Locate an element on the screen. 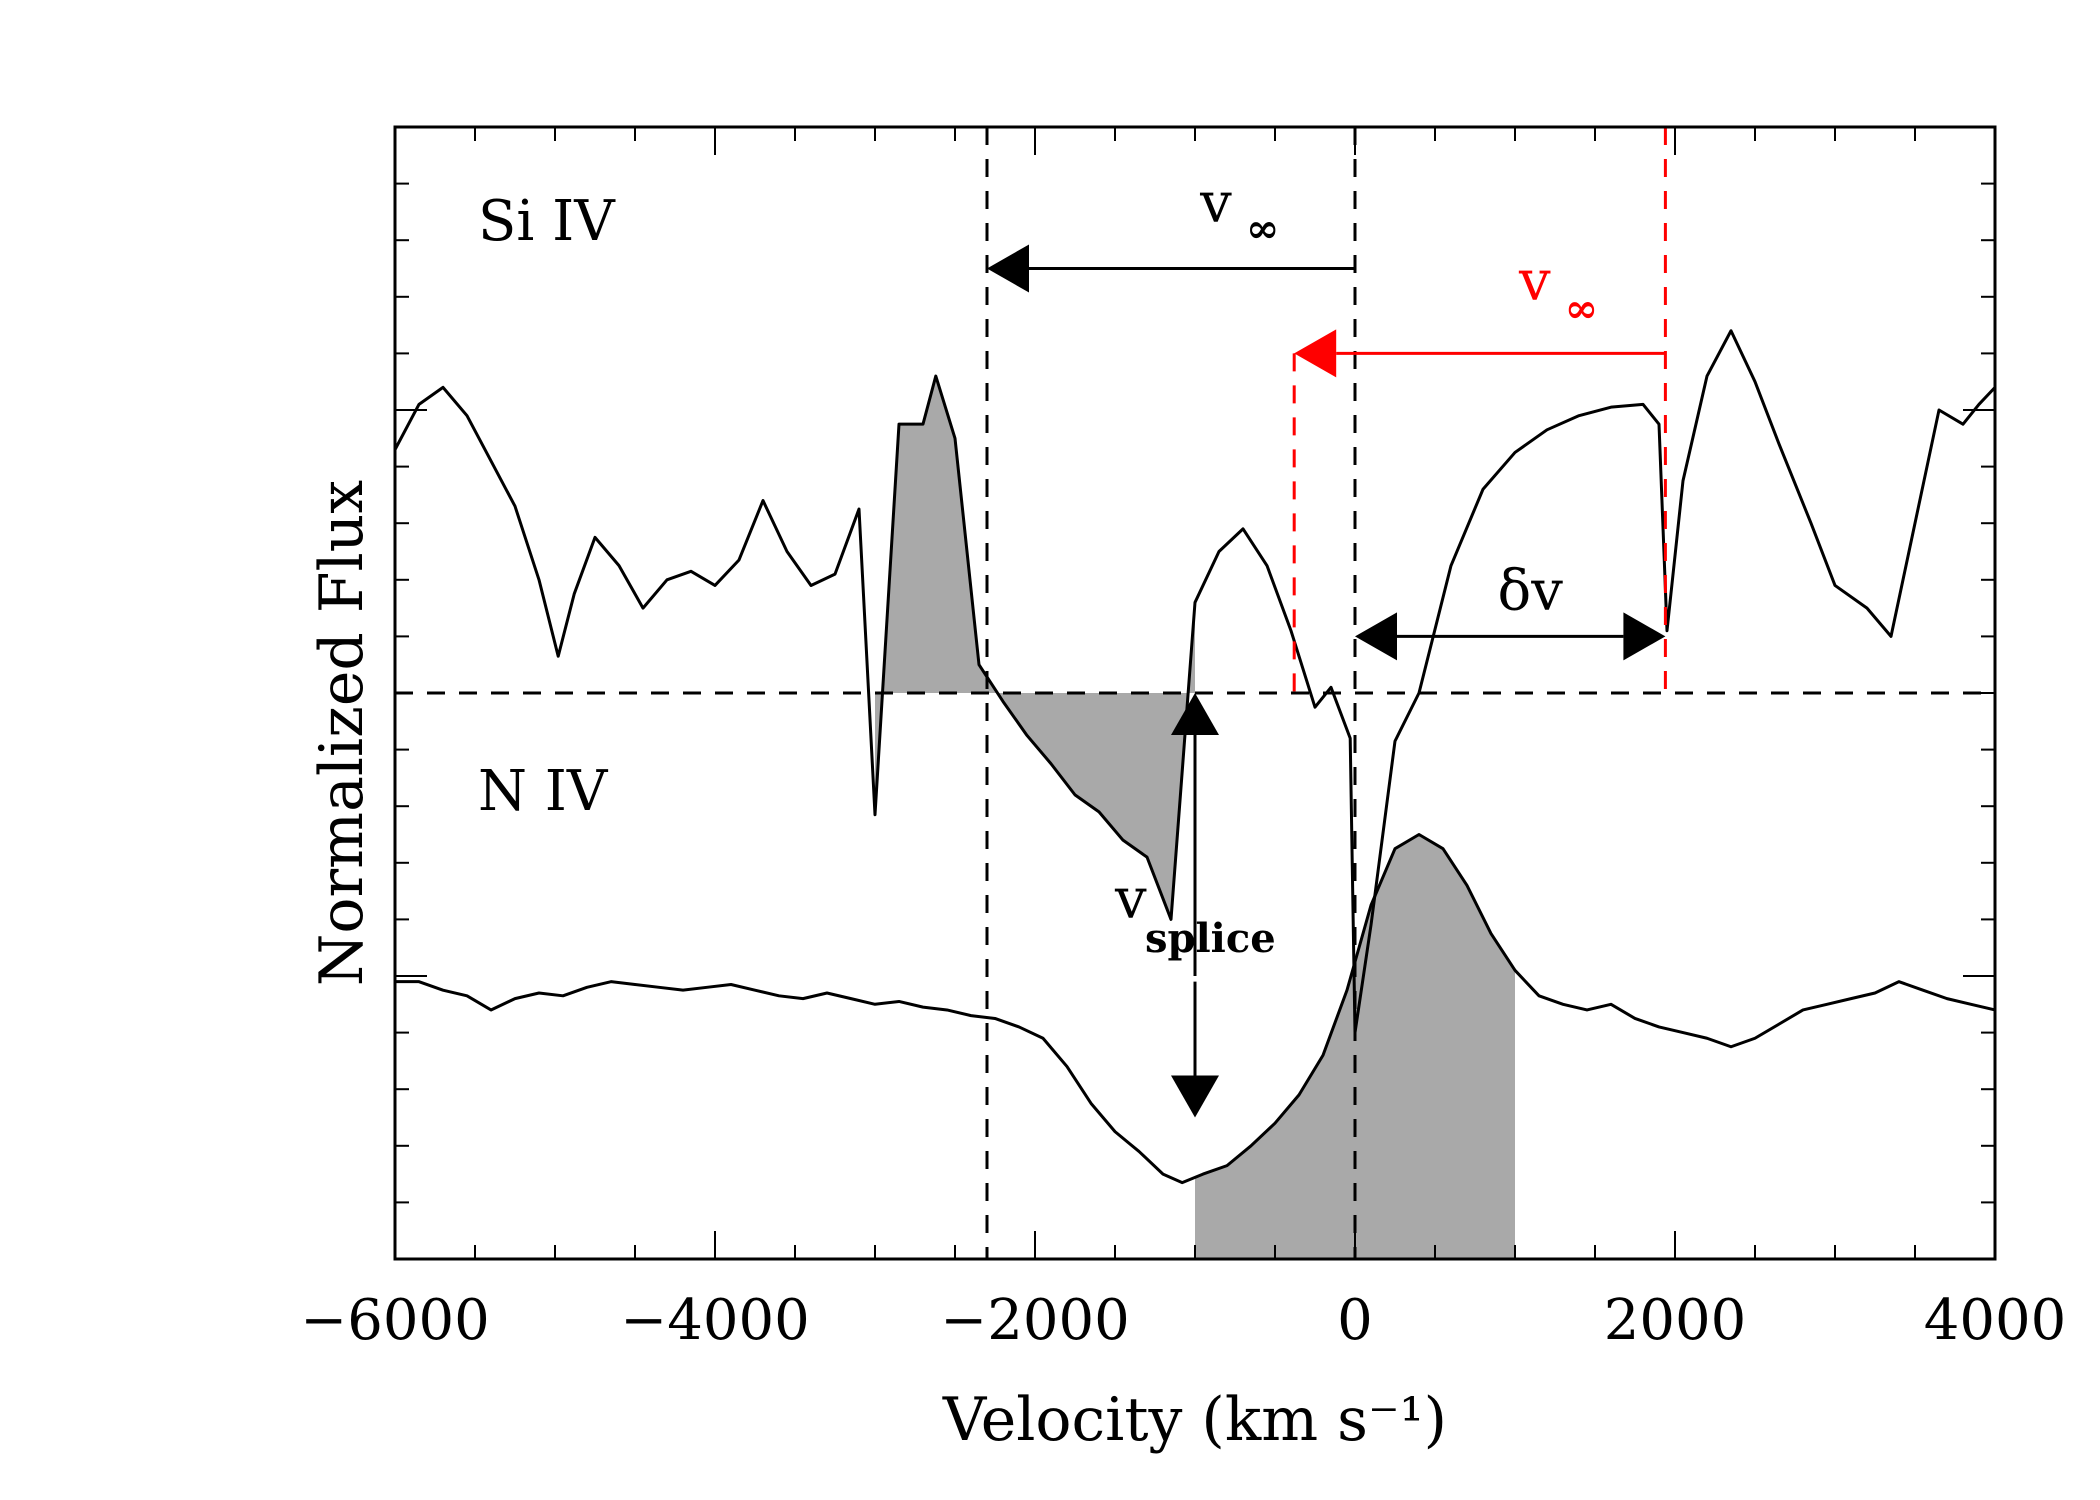 Image resolution: width=2100 pixels, height=1500 pixels. delta-v-arrow-head is located at coordinates (1644, 636).